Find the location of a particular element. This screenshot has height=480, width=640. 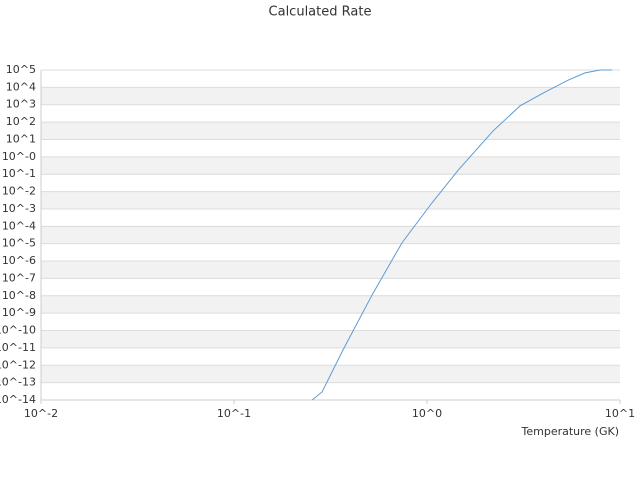

y-tick-label: 10^4 is located at coordinates (21, 86).